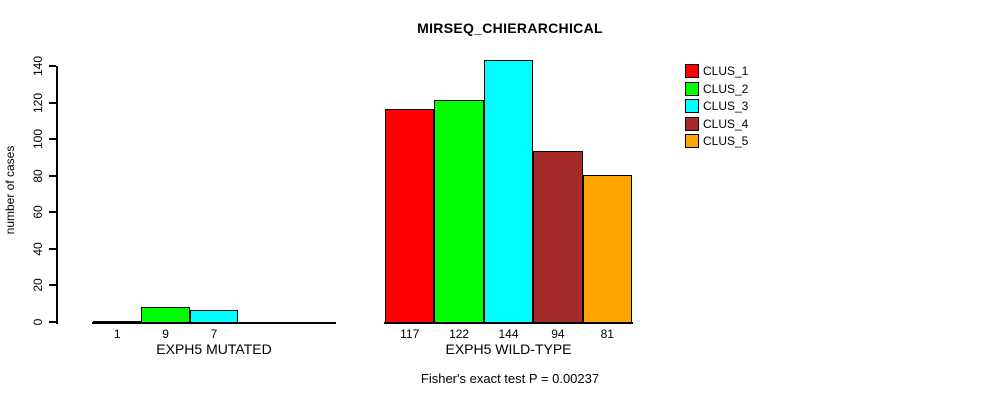 Image resolution: width=990 pixels, height=400 pixels. Describe the element at coordinates (38, 102) in the screenshot. I see `y-tick-label: 120` at that location.